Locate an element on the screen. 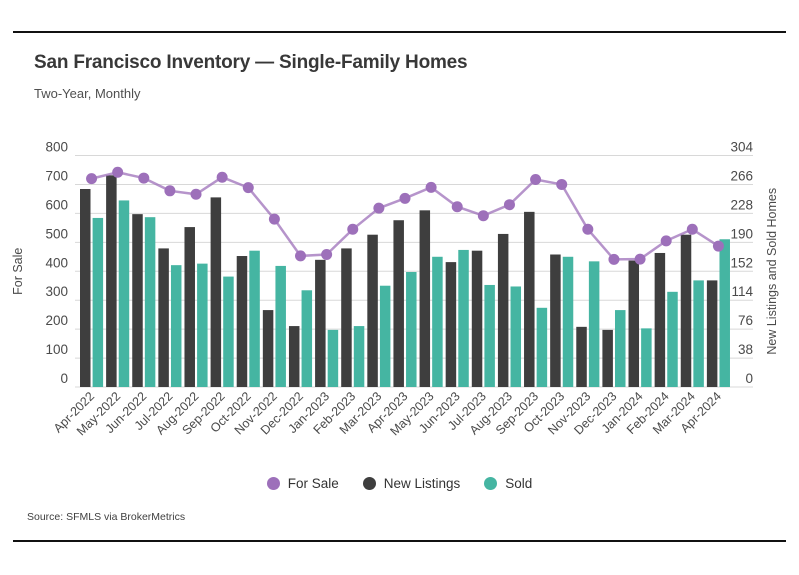  x-tick-label: Aug-2023 is located at coordinates (491, 413).